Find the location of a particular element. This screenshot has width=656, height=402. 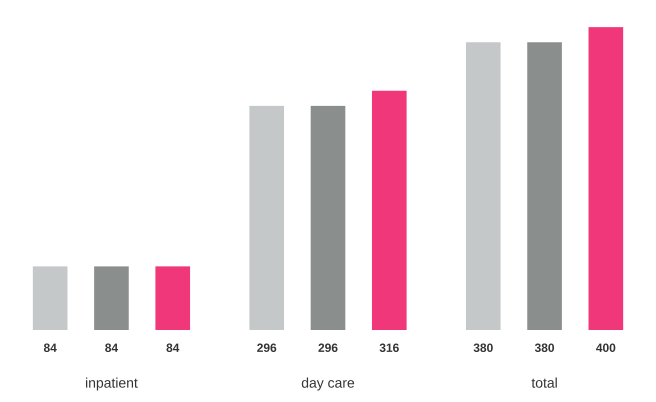

data-label: 400 is located at coordinates (606, 348).